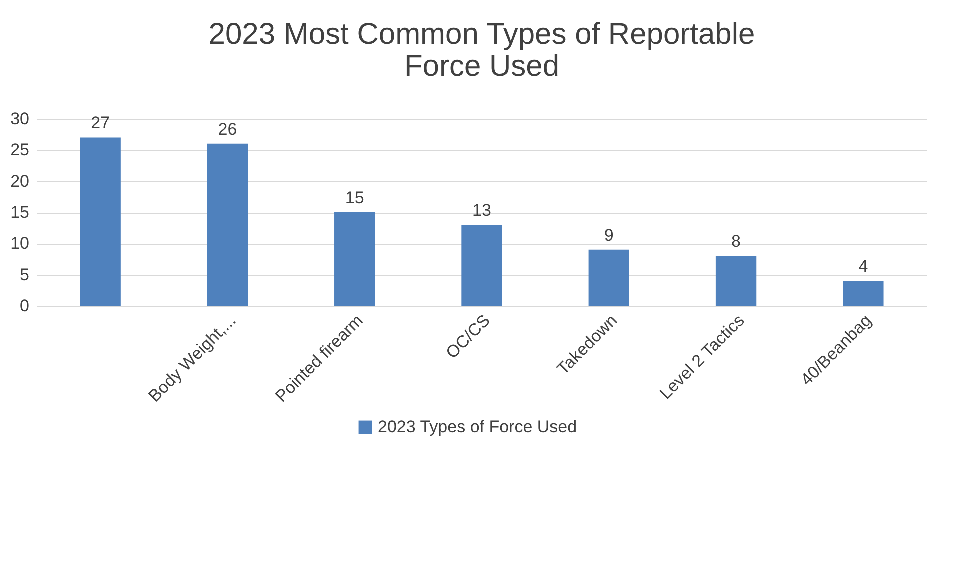 The width and height of the screenshot is (967, 576). Describe the element at coordinates (482, 210) in the screenshot. I see `data-label: 13` at that location.